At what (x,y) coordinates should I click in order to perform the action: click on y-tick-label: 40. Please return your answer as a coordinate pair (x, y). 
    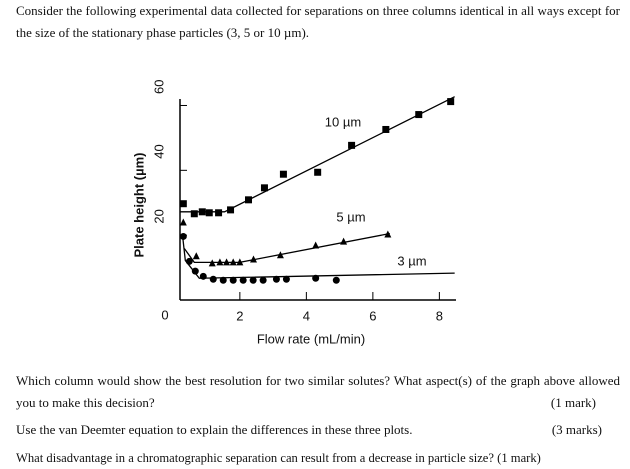
    Looking at the image, I should click on (158, 151).